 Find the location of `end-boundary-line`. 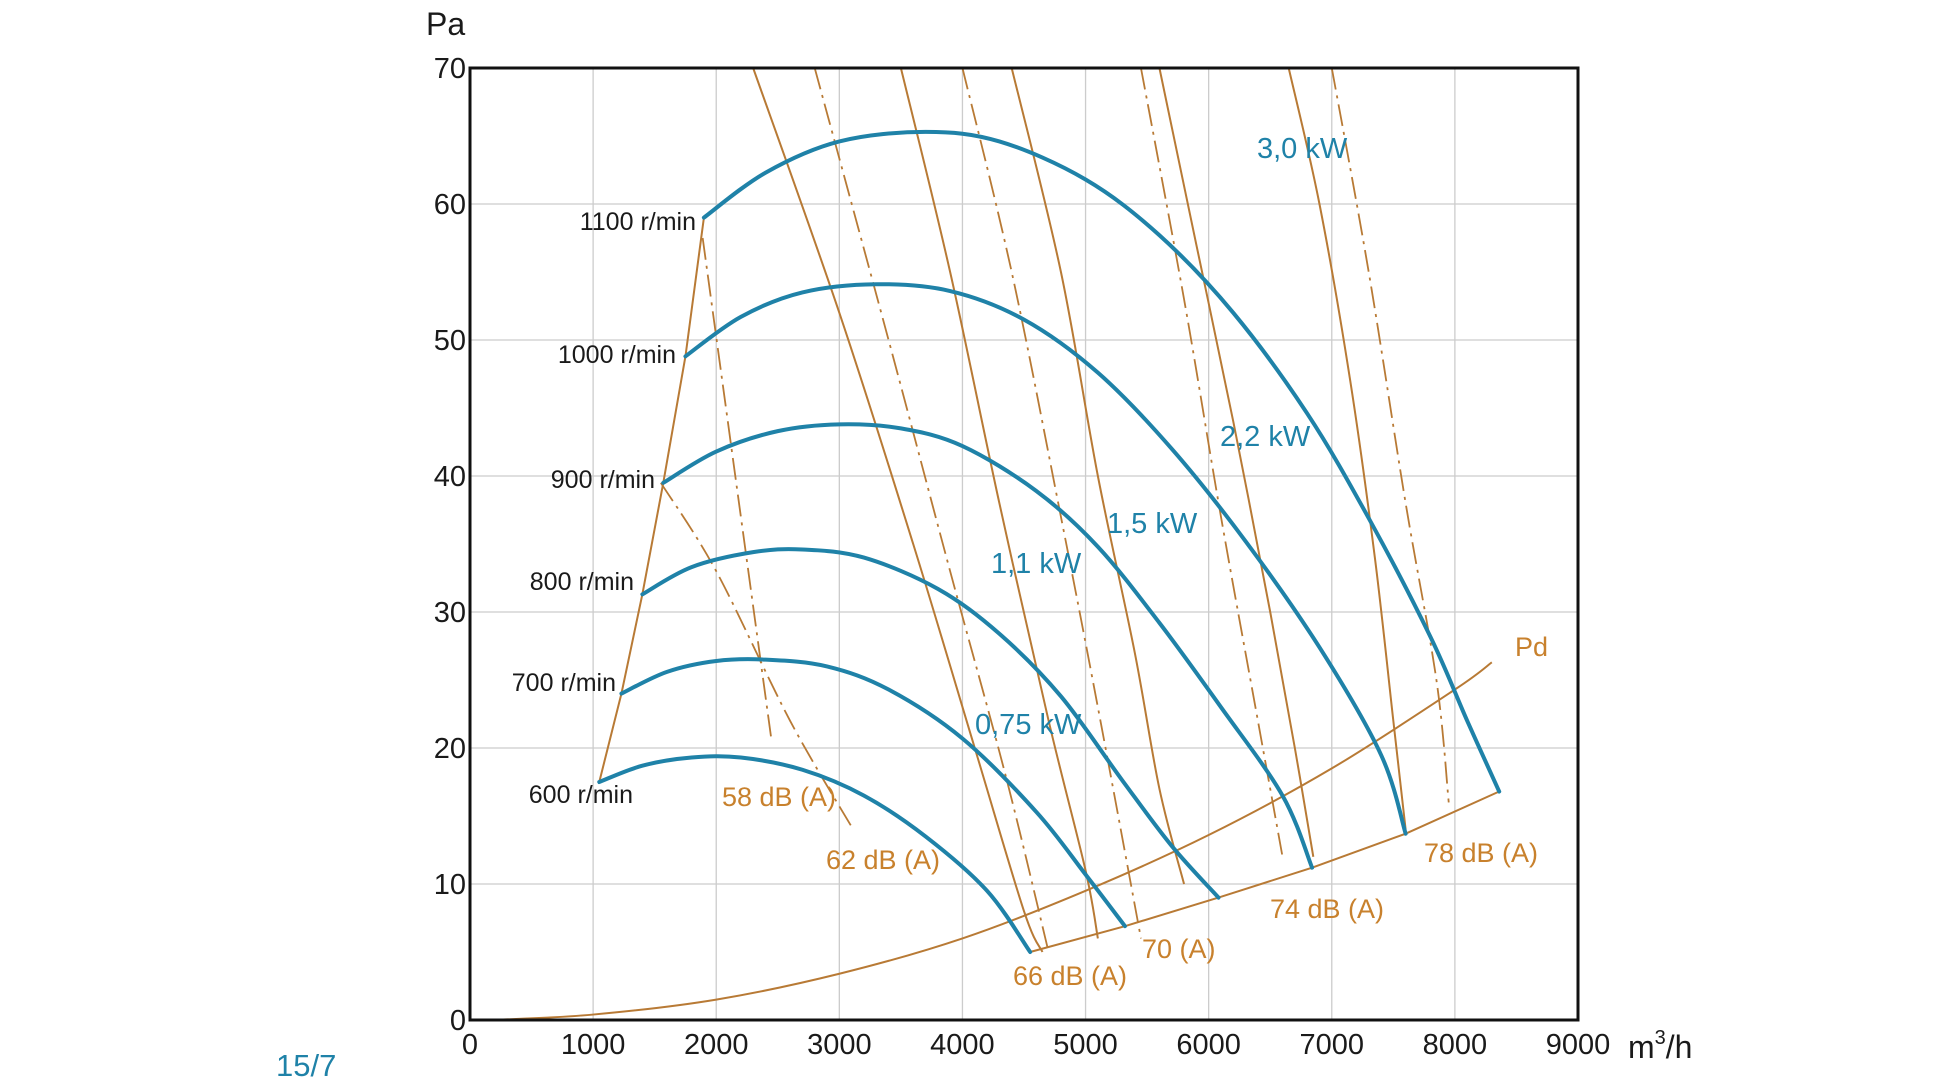

end-boundary-line is located at coordinates (1264, 871).